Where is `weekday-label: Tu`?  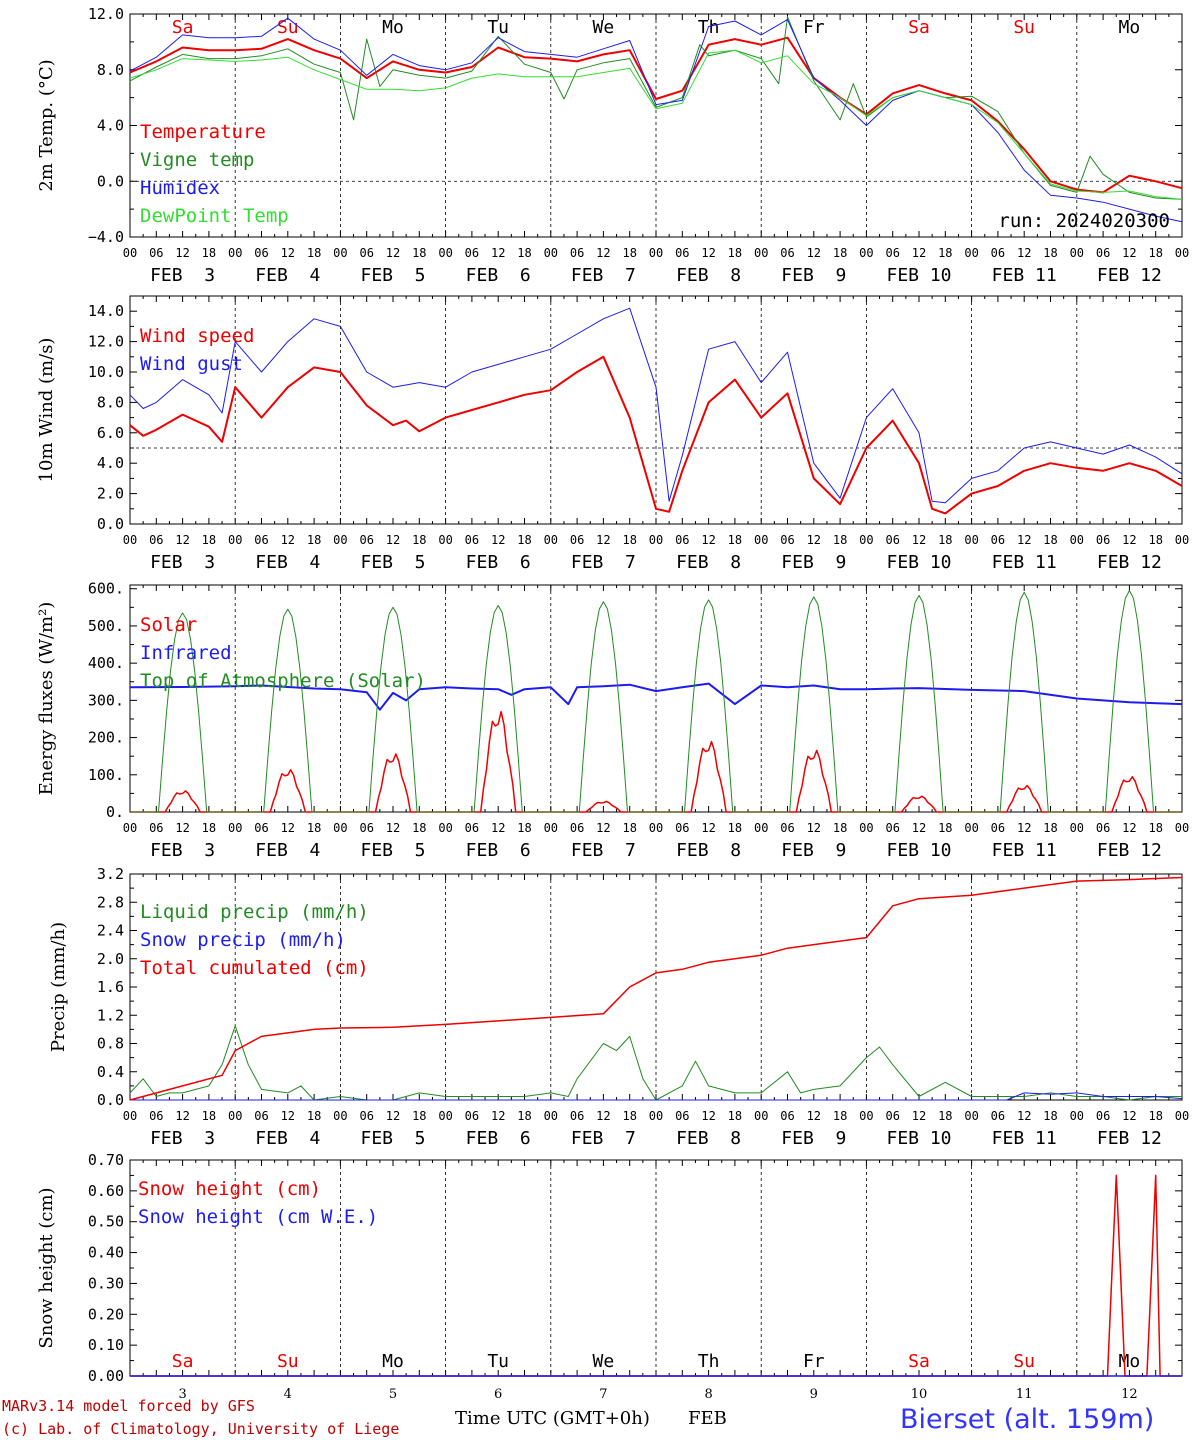 weekday-label: Tu is located at coordinates (498, 1361).